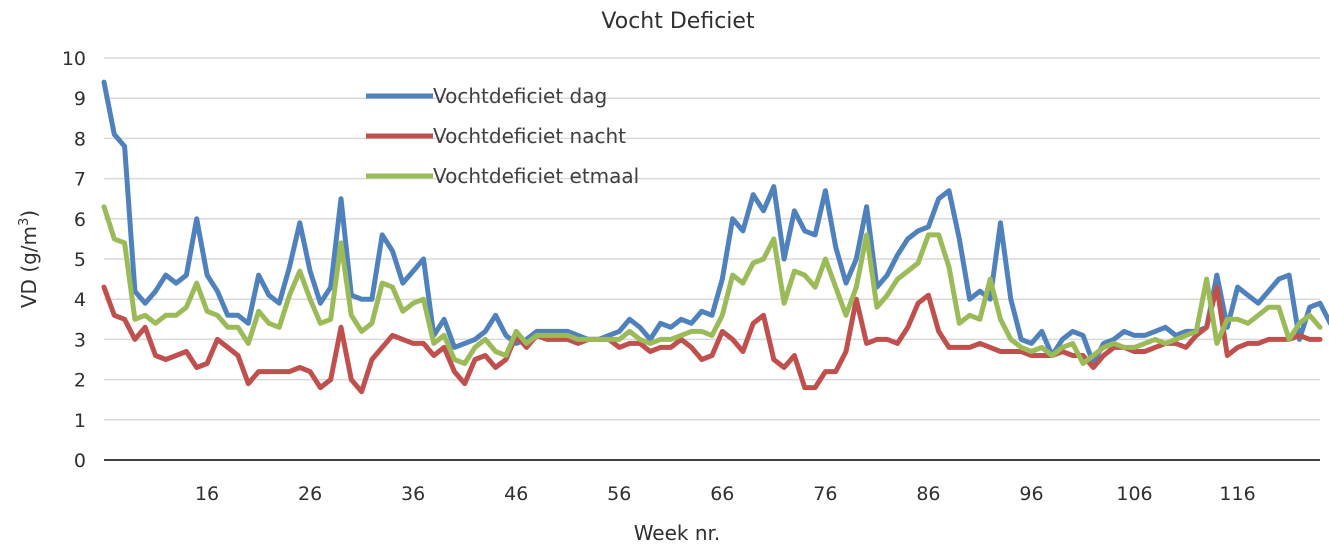  I want to click on y-tick-label: 3, so click(80, 340).